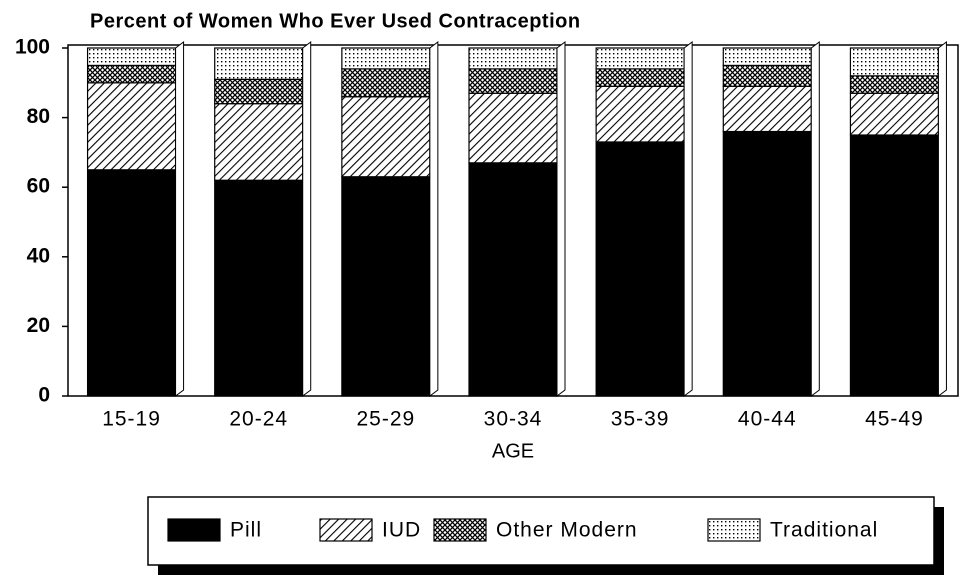  Describe the element at coordinates (258, 419) in the screenshot. I see `x-tick-label: 20-24` at that location.